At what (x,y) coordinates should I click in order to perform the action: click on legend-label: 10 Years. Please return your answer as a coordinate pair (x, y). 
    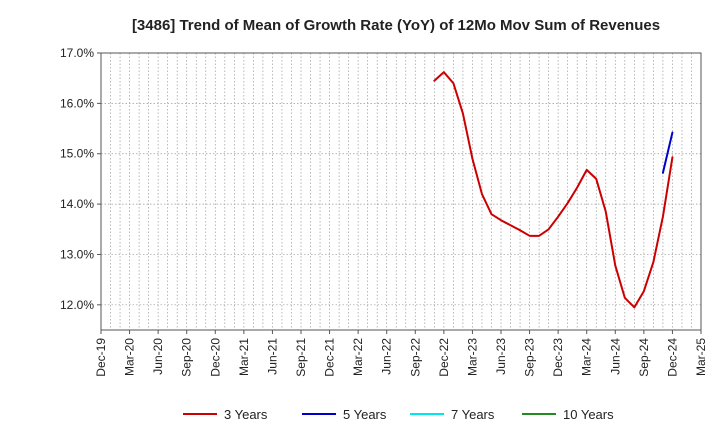
    Looking at the image, I should click on (588, 414).